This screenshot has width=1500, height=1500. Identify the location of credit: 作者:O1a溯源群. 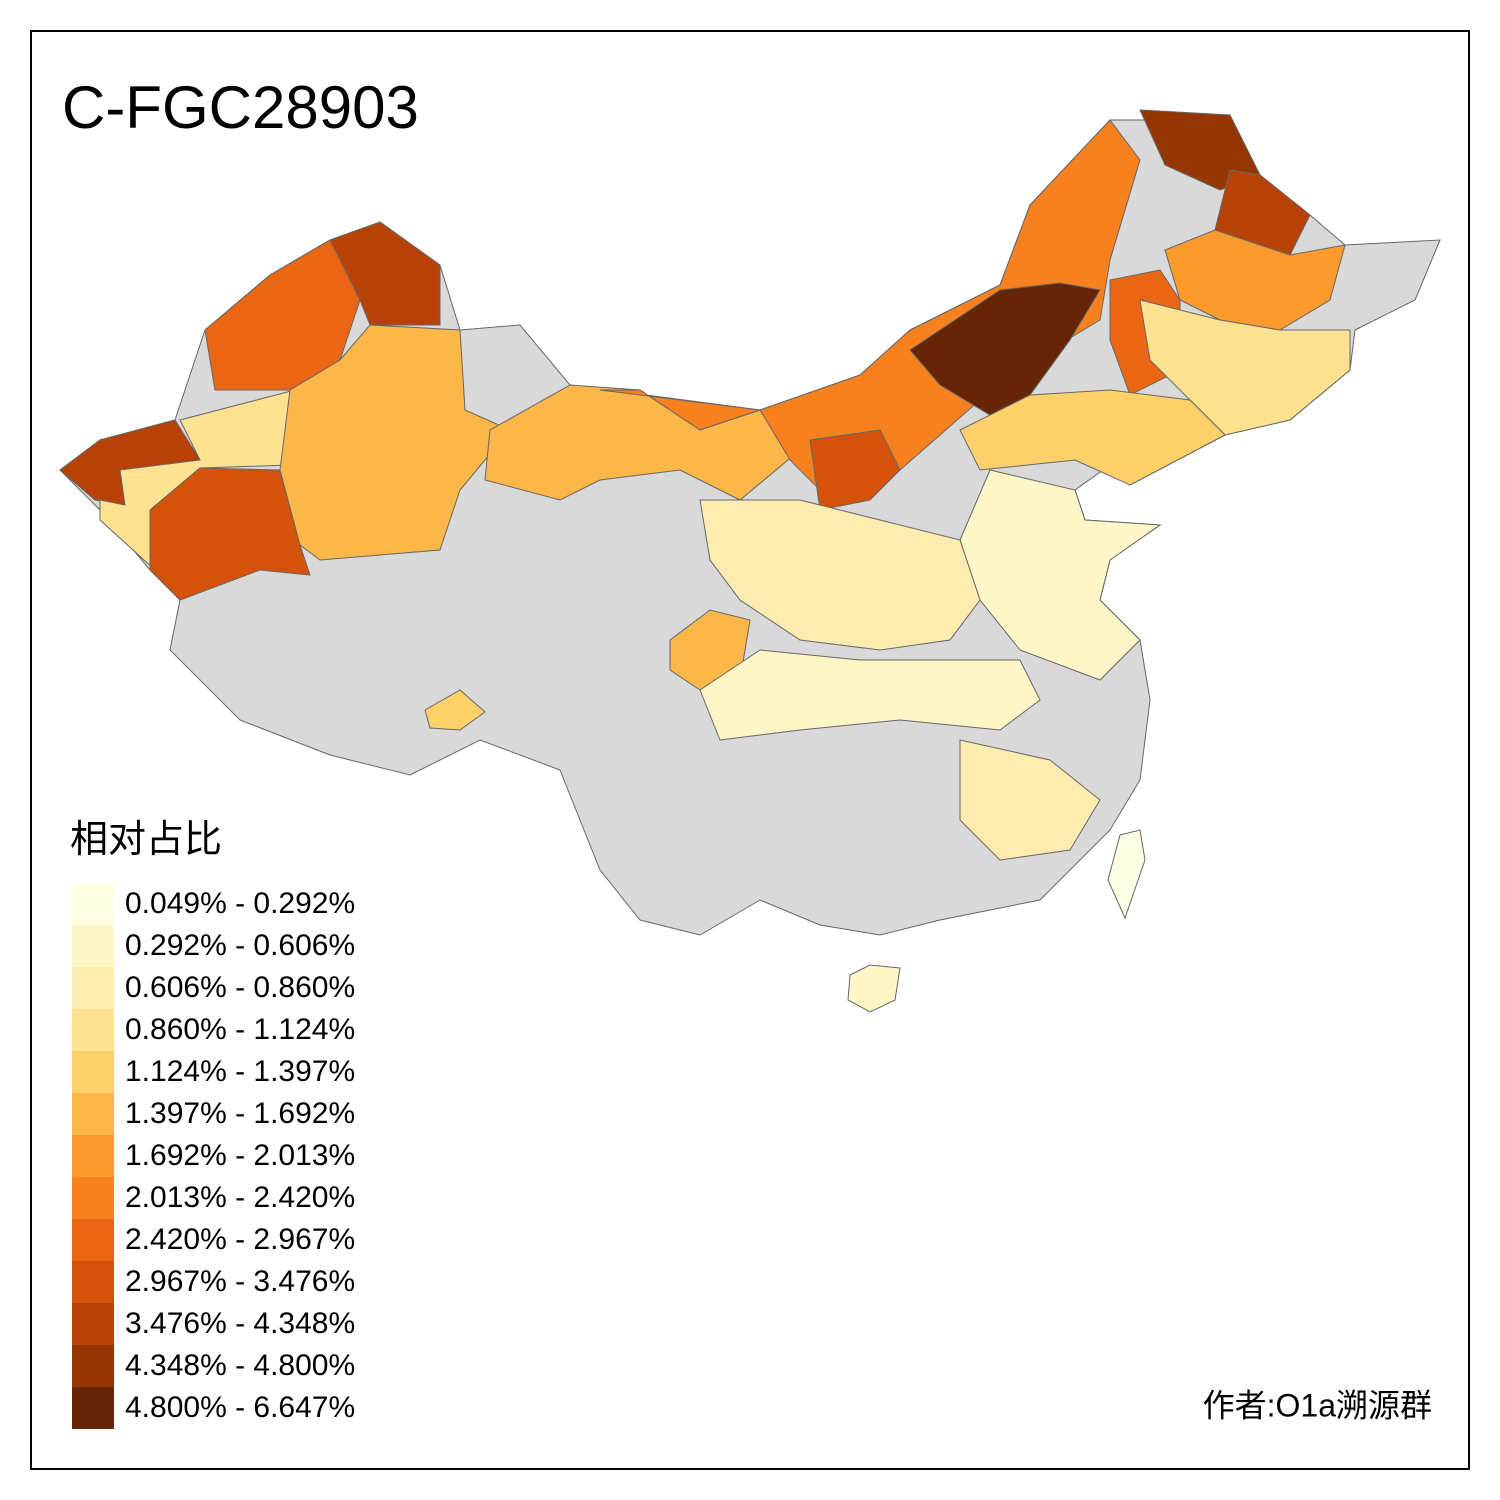
(1317, 1405).